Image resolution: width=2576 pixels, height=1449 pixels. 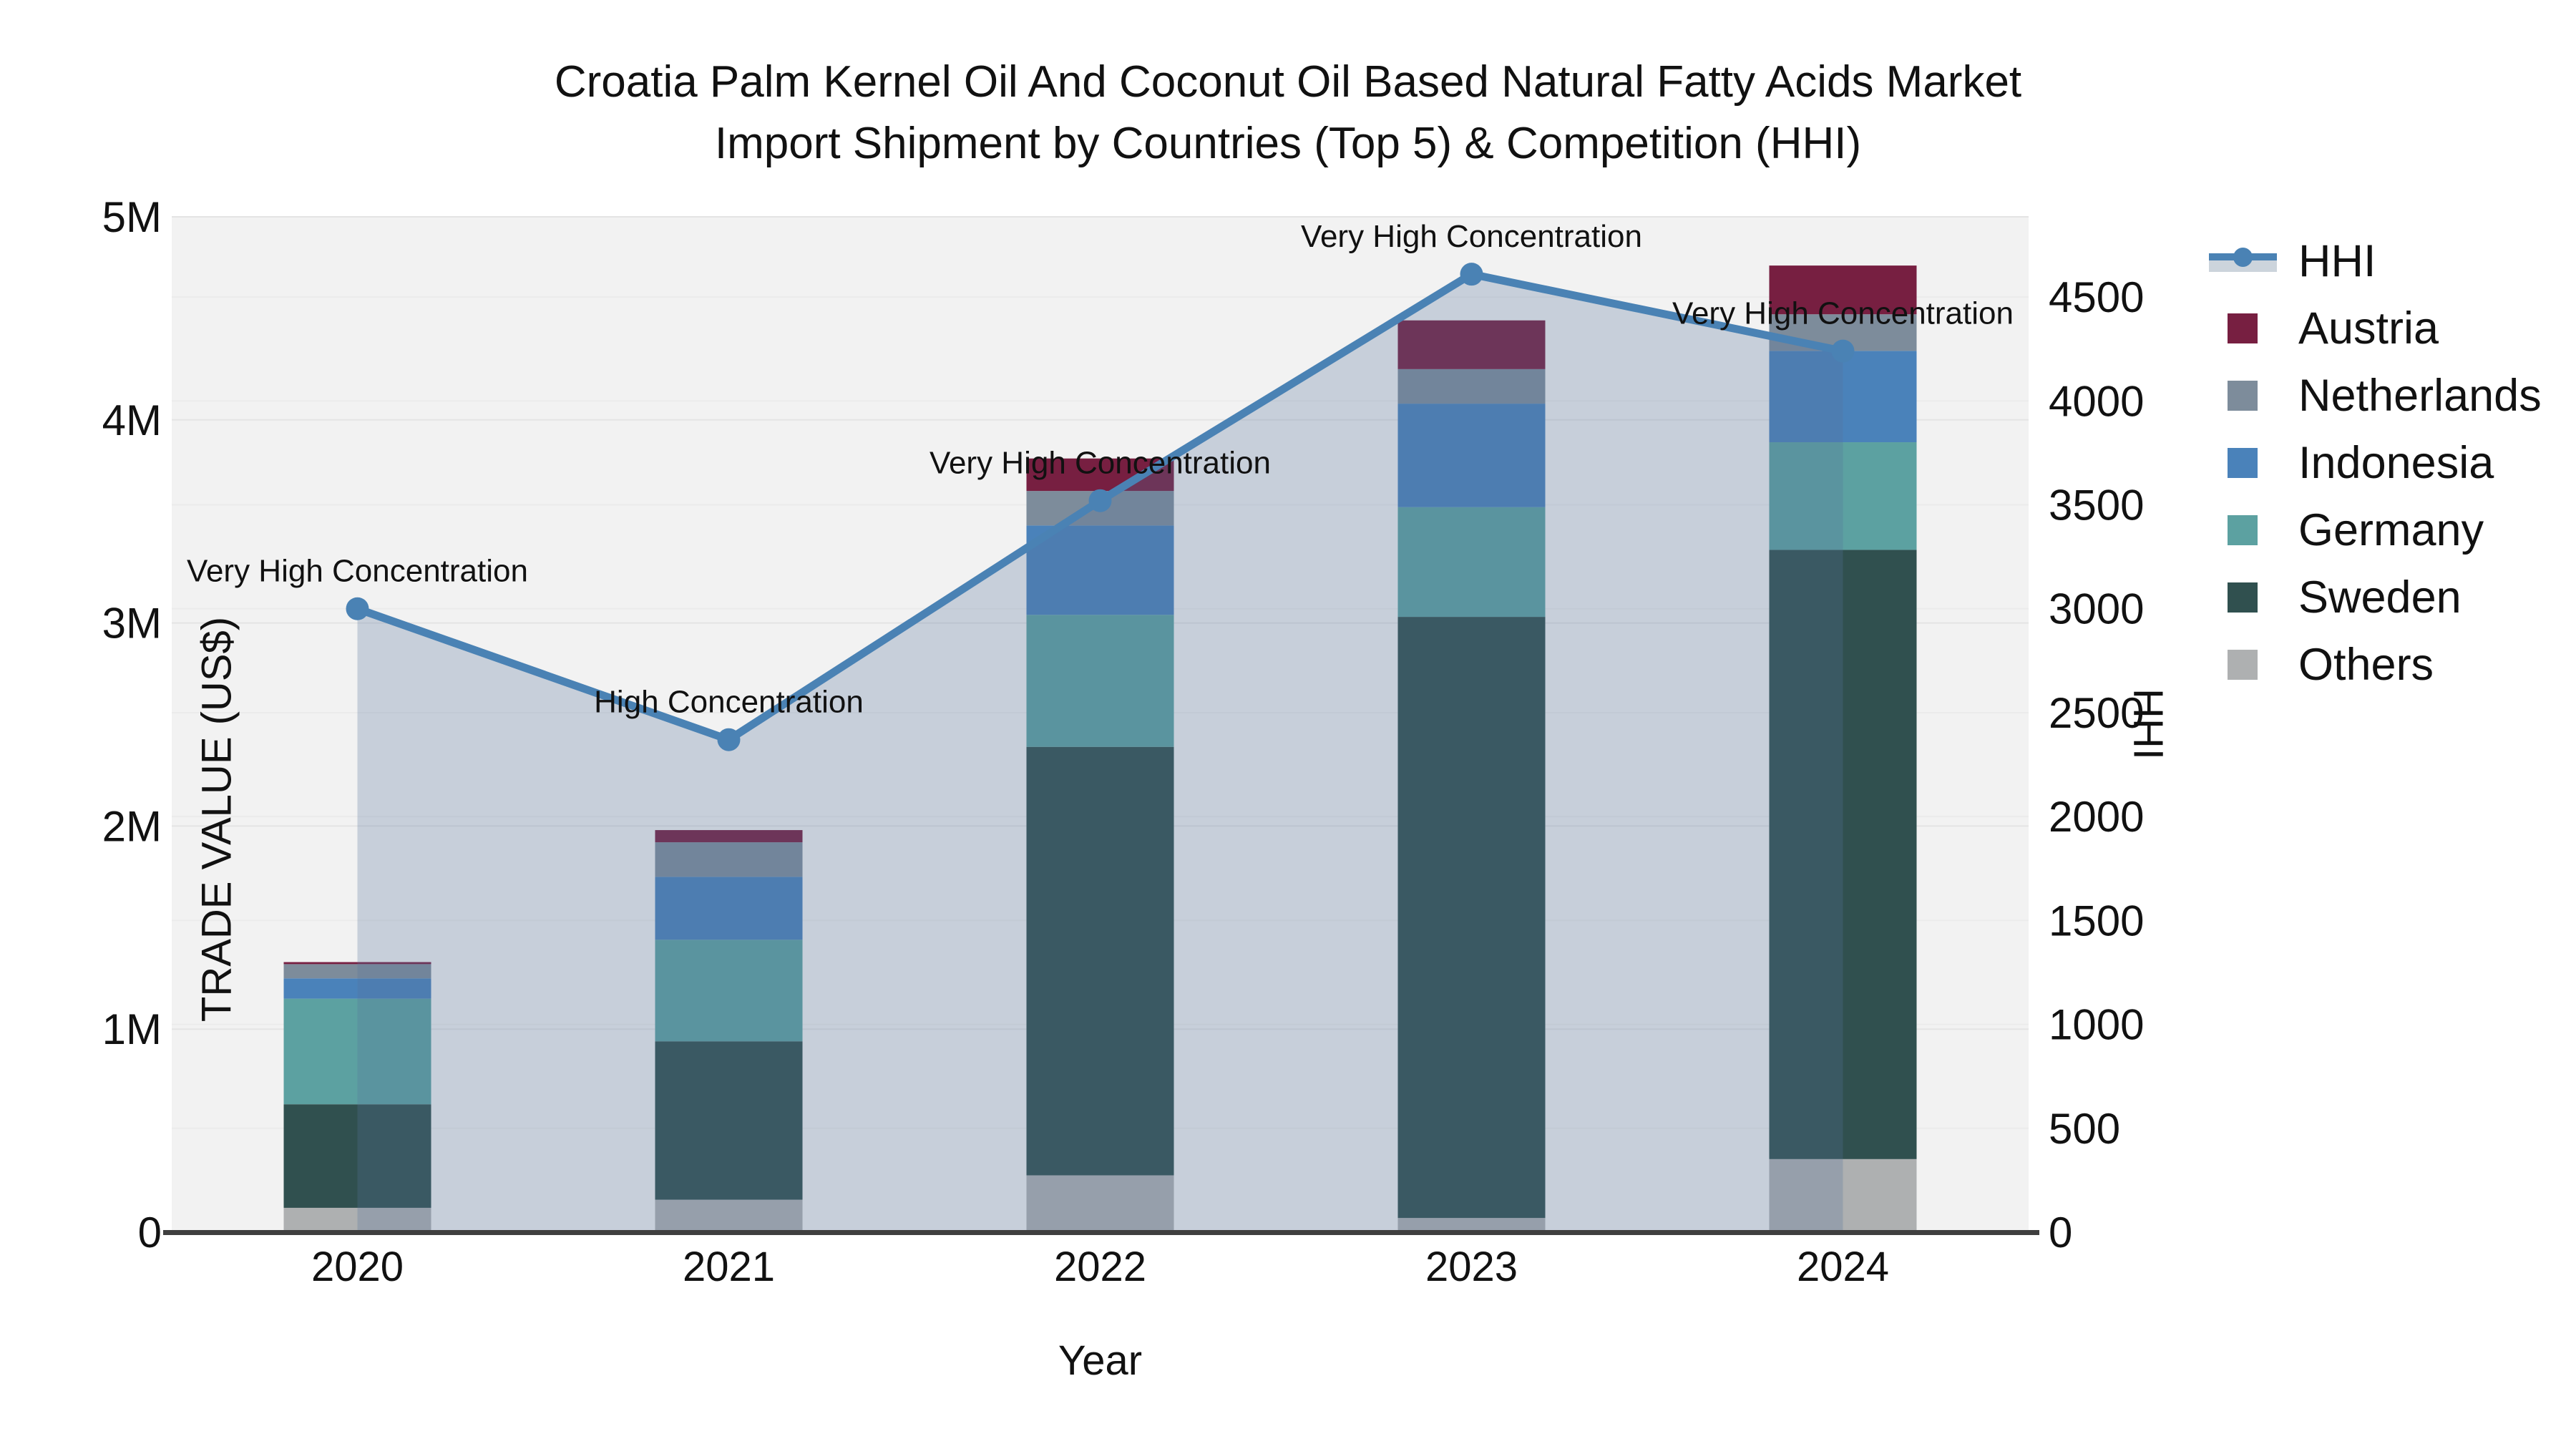 I want to click on y-right-tick-500: 500, so click(x=2084, y=1129).